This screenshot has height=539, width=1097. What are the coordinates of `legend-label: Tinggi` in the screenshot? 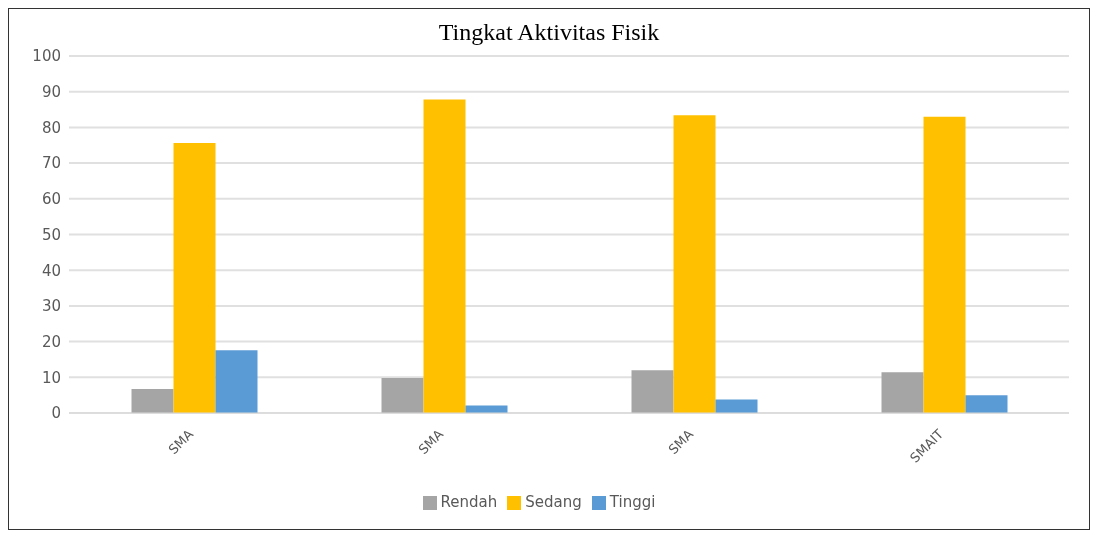 It's located at (632, 502).